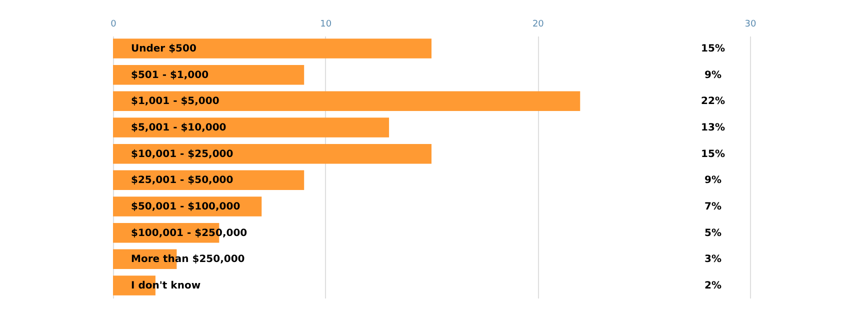  I want to click on x-tick-label: 0, so click(113, 25).